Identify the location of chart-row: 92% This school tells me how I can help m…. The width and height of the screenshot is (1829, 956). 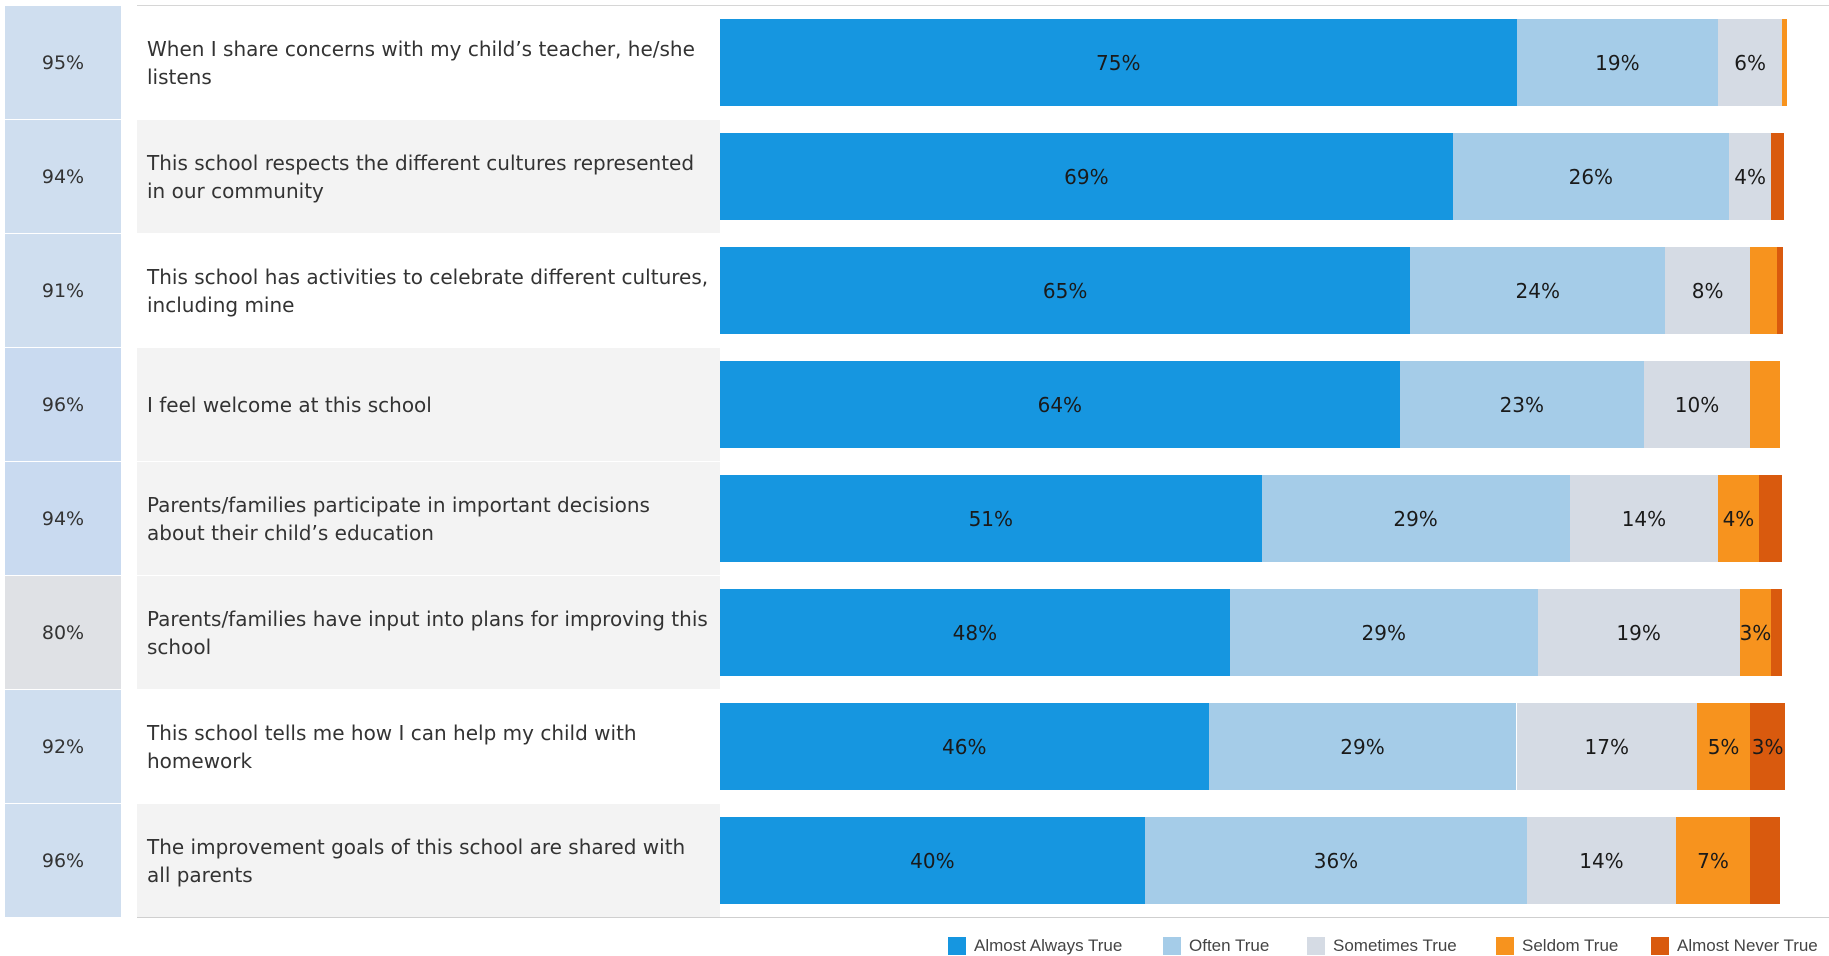
(914, 746).